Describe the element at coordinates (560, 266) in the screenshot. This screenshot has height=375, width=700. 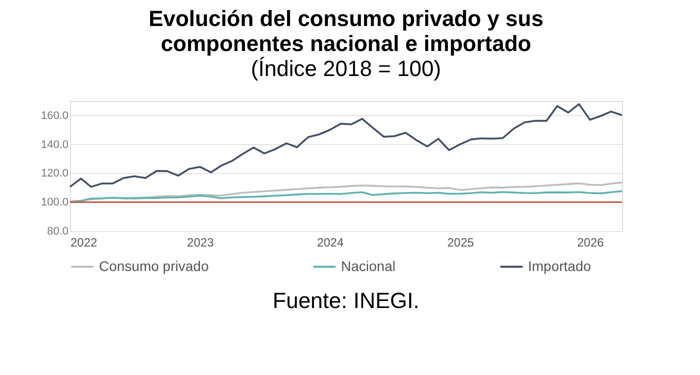
I see `legend-label: Importado` at that location.